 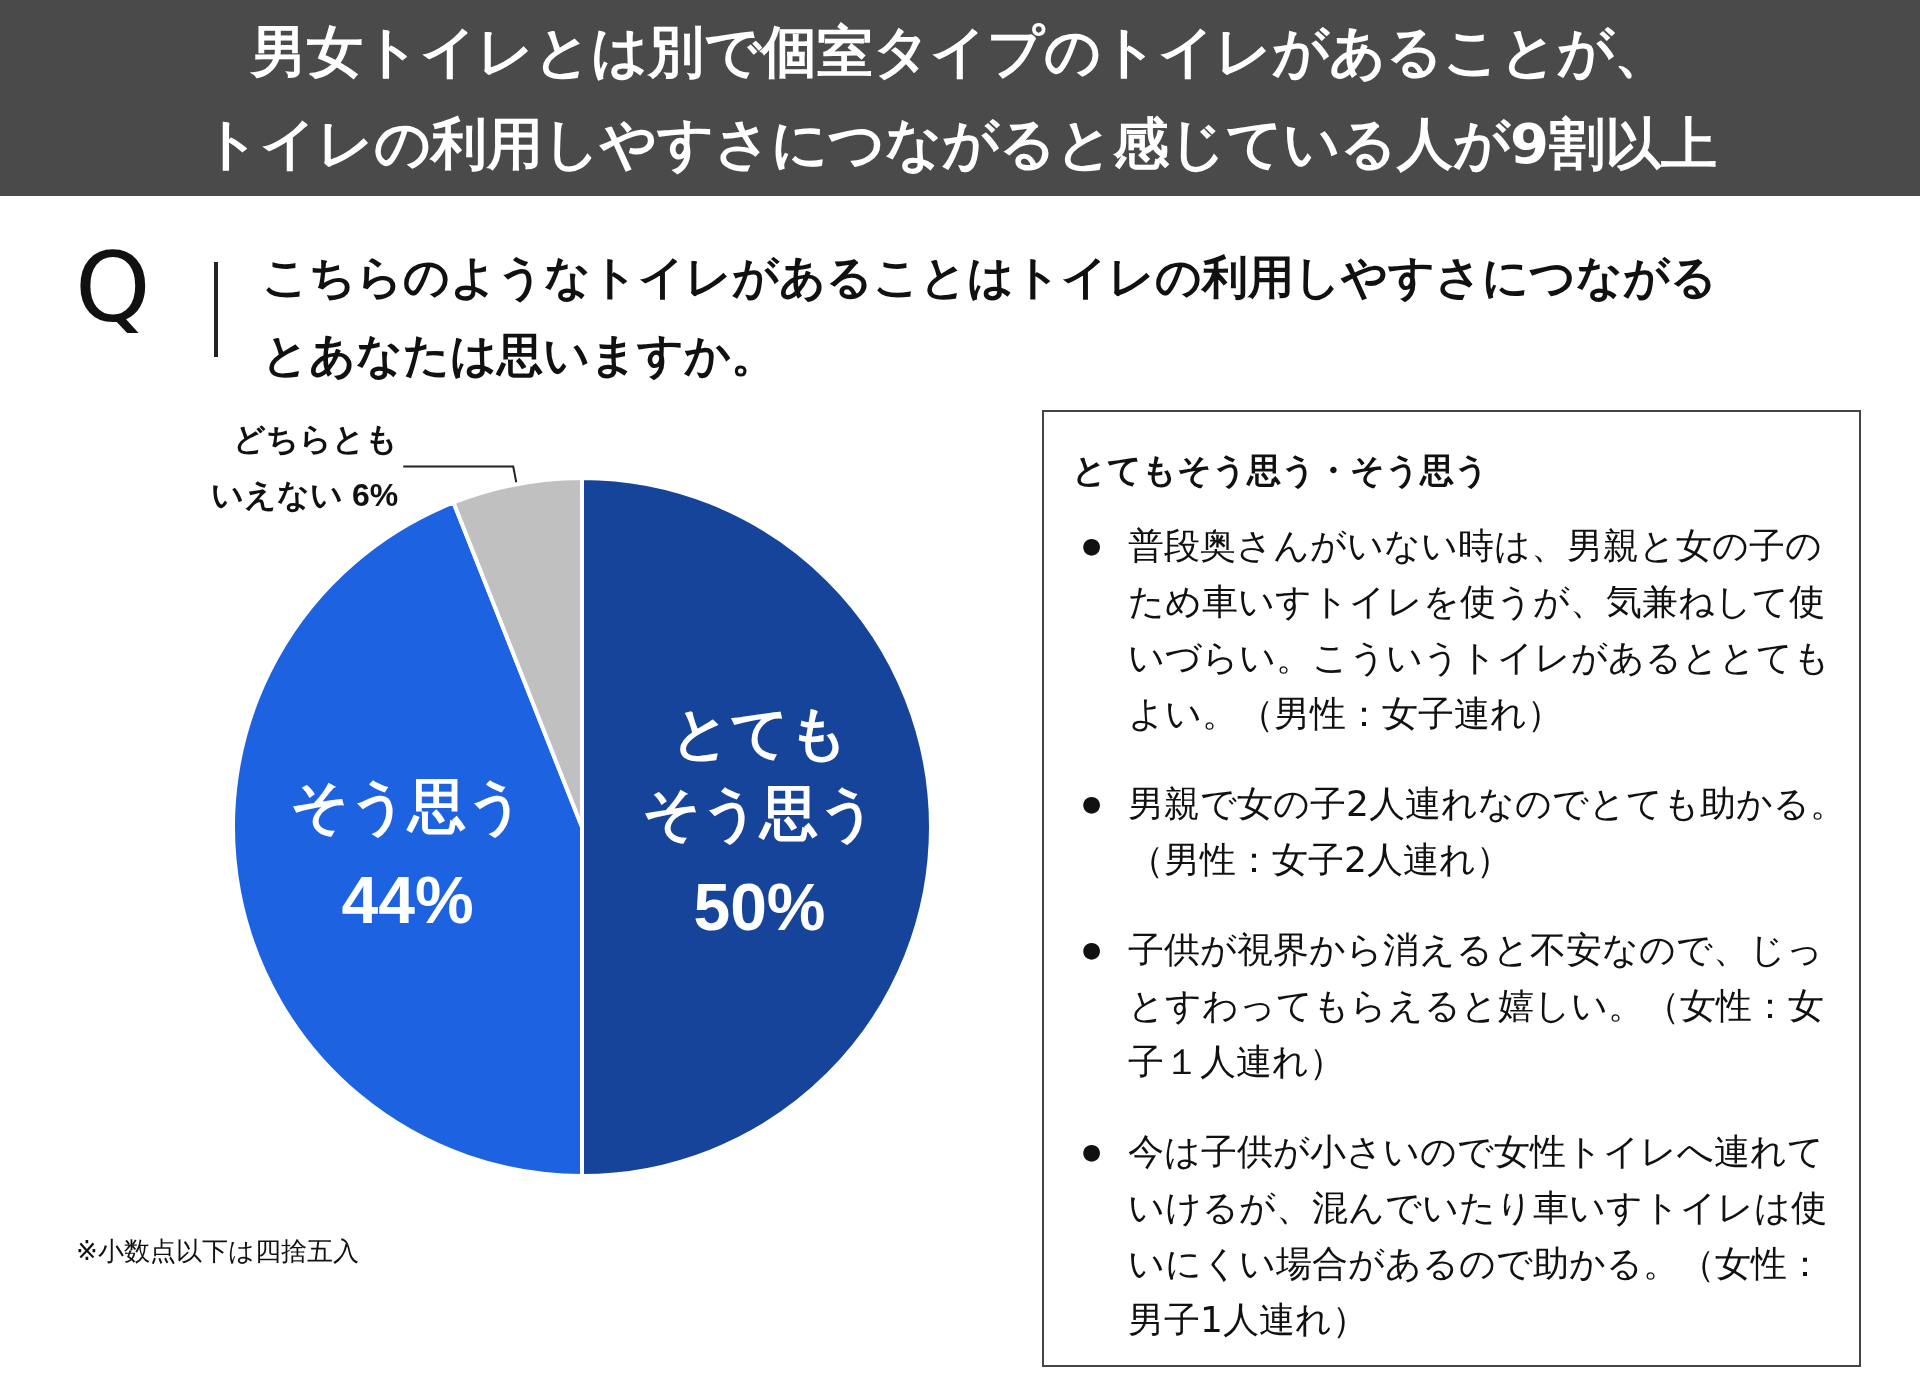 I want to click on text: ※小数点以下は四捨五入, so click(x=217, y=1251).